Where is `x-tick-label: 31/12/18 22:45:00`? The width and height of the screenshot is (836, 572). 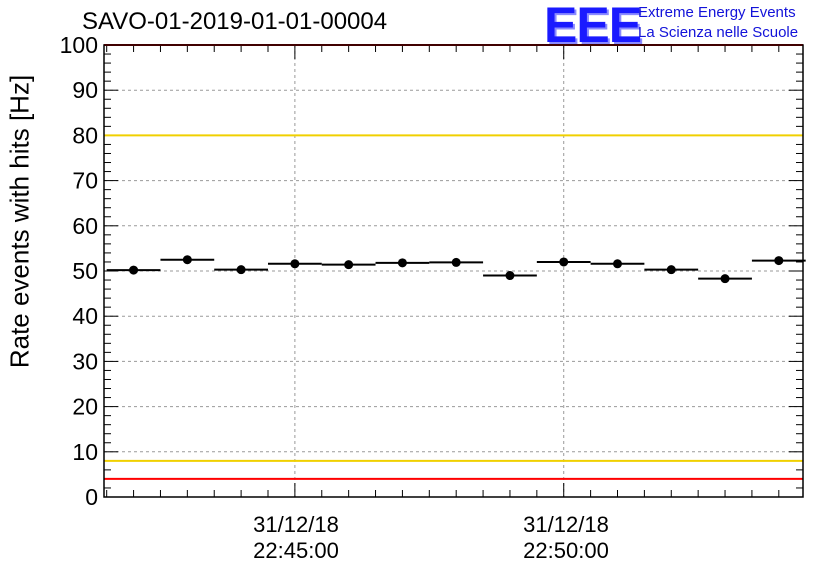
x-tick-label: 31/12/18 22:45:00 is located at coordinates (296, 538).